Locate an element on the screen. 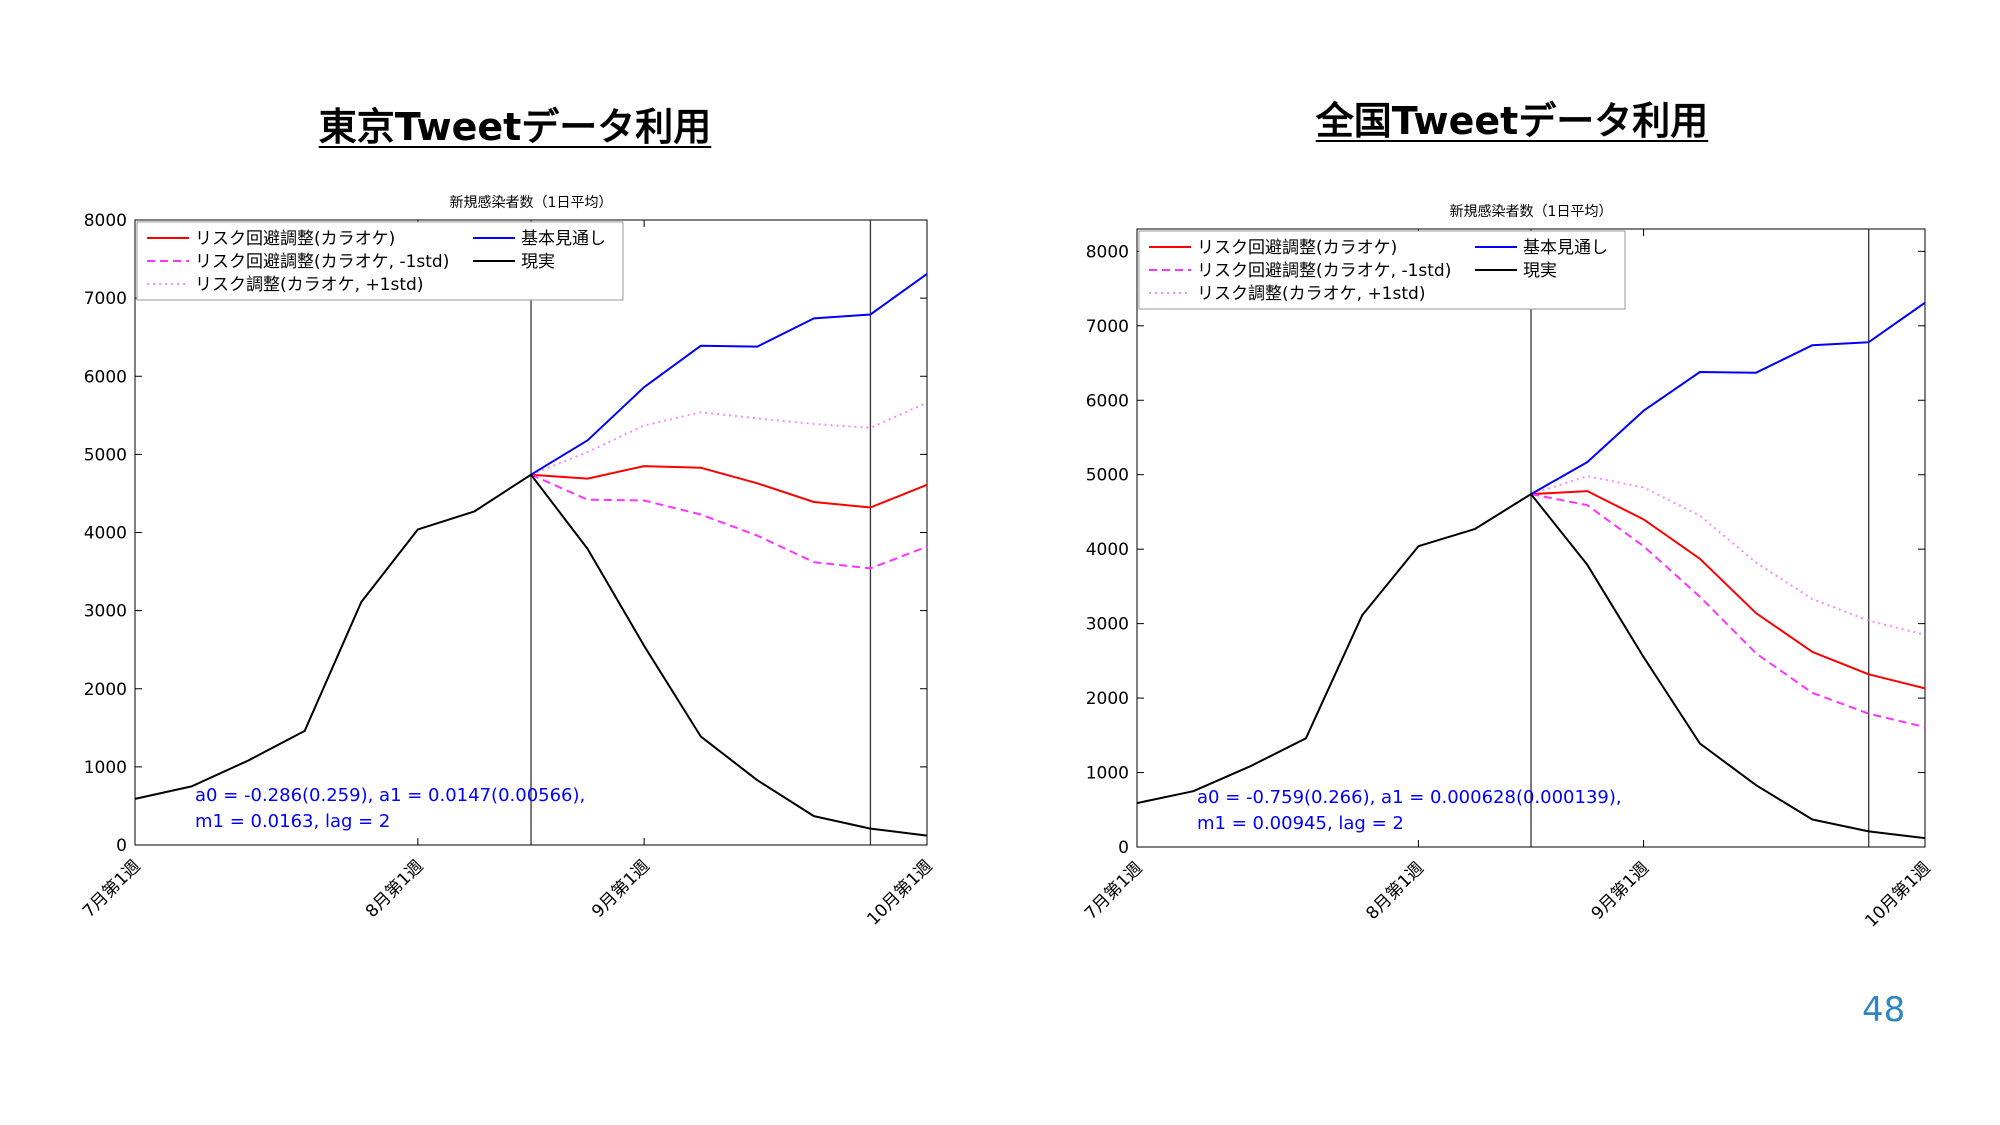 This screenshot has height=1125, width=2000. left-panel-heading: 東京Tweetデータ利用 is located at coordinates (515, 127).